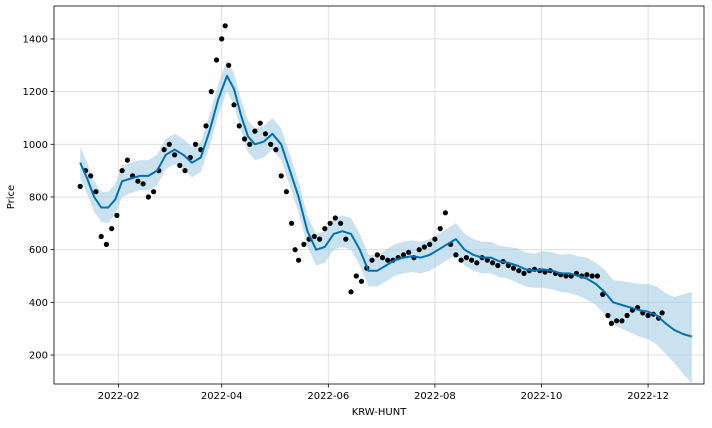 The width and height of the screenshot is (712, 428). I want to click on y-tick-label: 1200, so click(35, 92).